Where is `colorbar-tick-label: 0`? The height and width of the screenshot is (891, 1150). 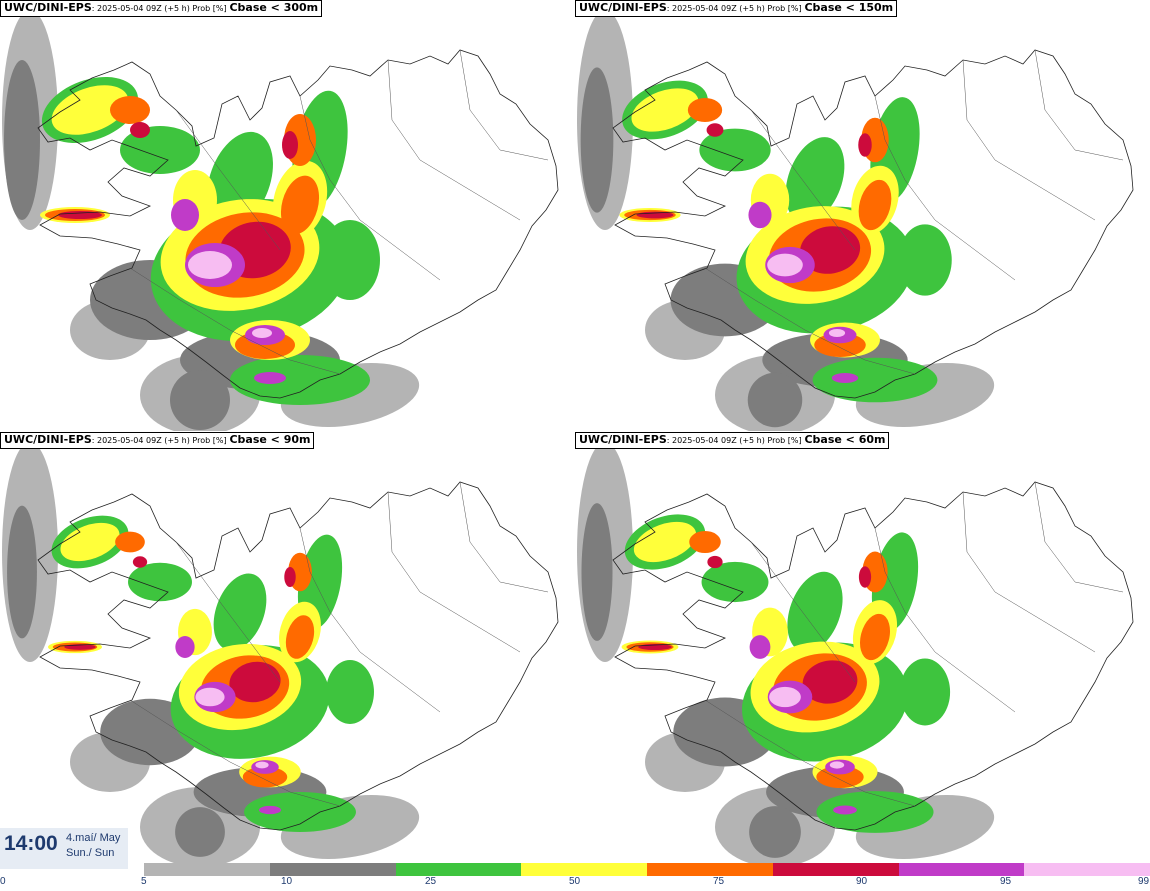 colorbar-tick-label: 0 is located at coordinates (3, 881).